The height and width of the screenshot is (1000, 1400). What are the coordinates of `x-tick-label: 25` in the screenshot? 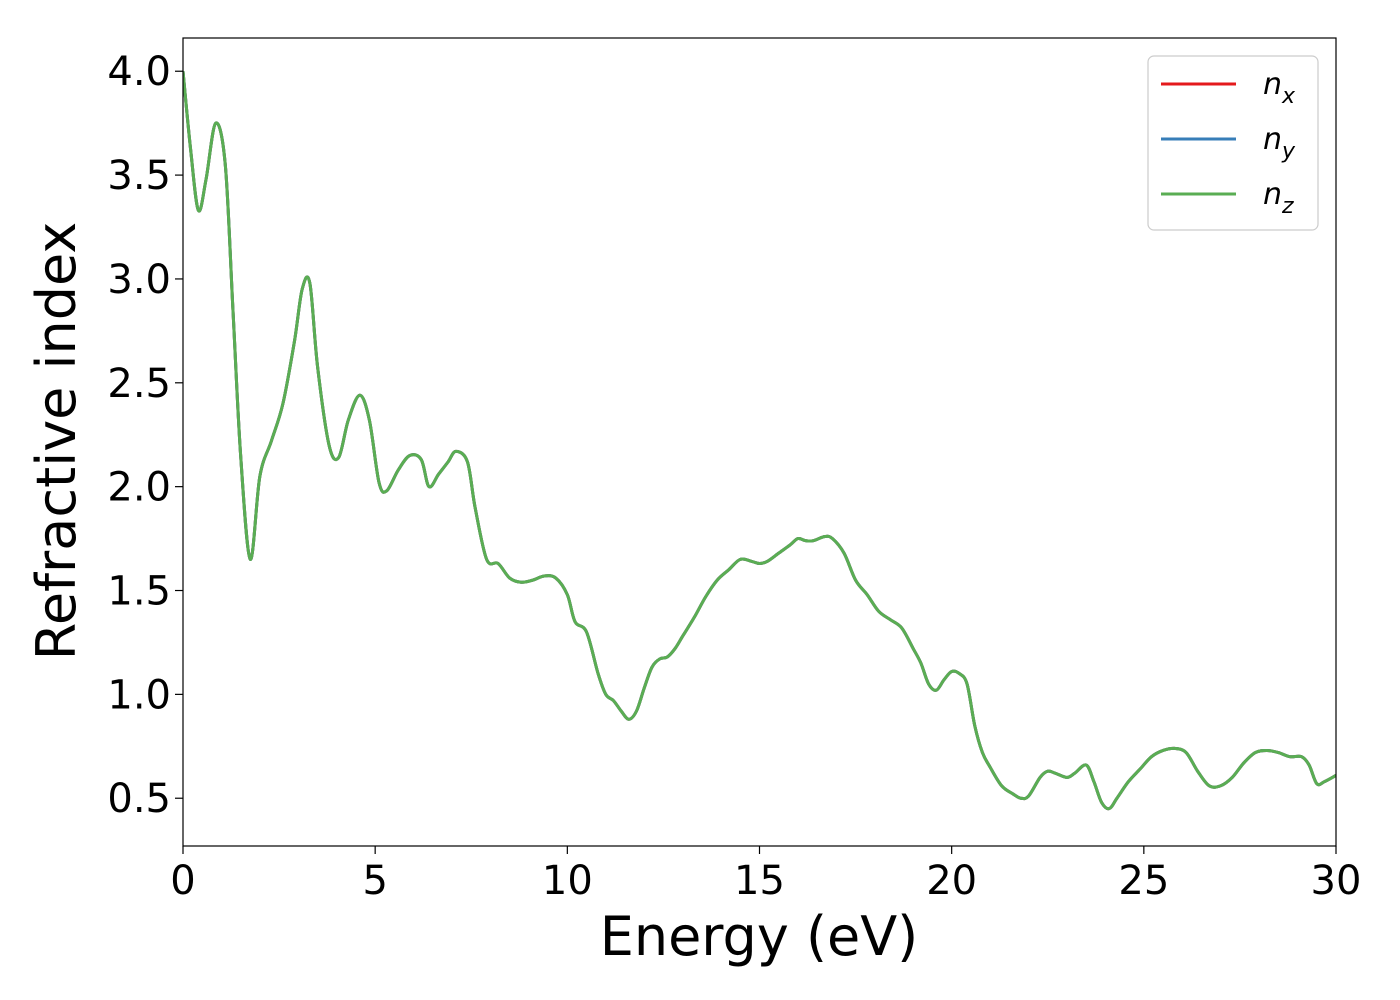 It's located at (1143, 881).